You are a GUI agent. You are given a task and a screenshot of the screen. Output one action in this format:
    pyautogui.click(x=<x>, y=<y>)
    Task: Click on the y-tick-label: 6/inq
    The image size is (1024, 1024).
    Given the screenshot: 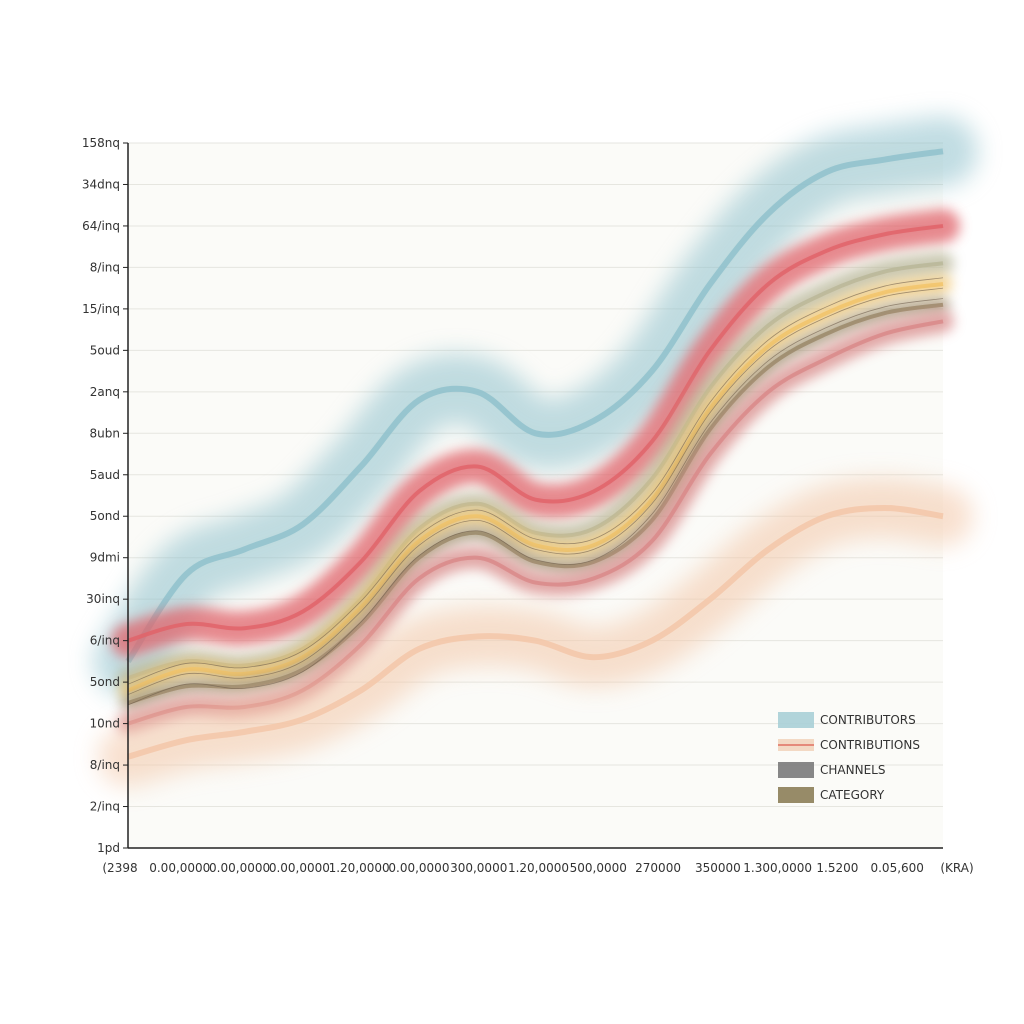 What is the action you would take?
    pyautogui.click(x=105, y=641)
    